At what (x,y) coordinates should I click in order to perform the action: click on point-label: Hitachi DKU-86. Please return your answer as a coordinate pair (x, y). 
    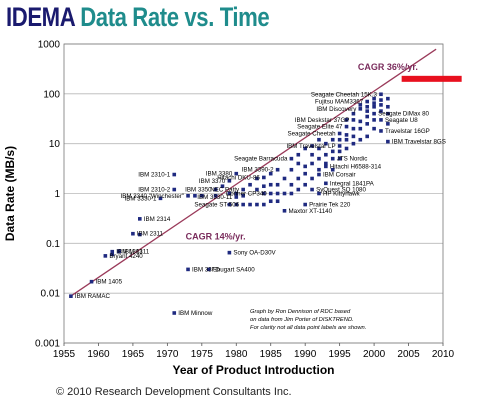
    Looking at the image, I should click on (238, 177).